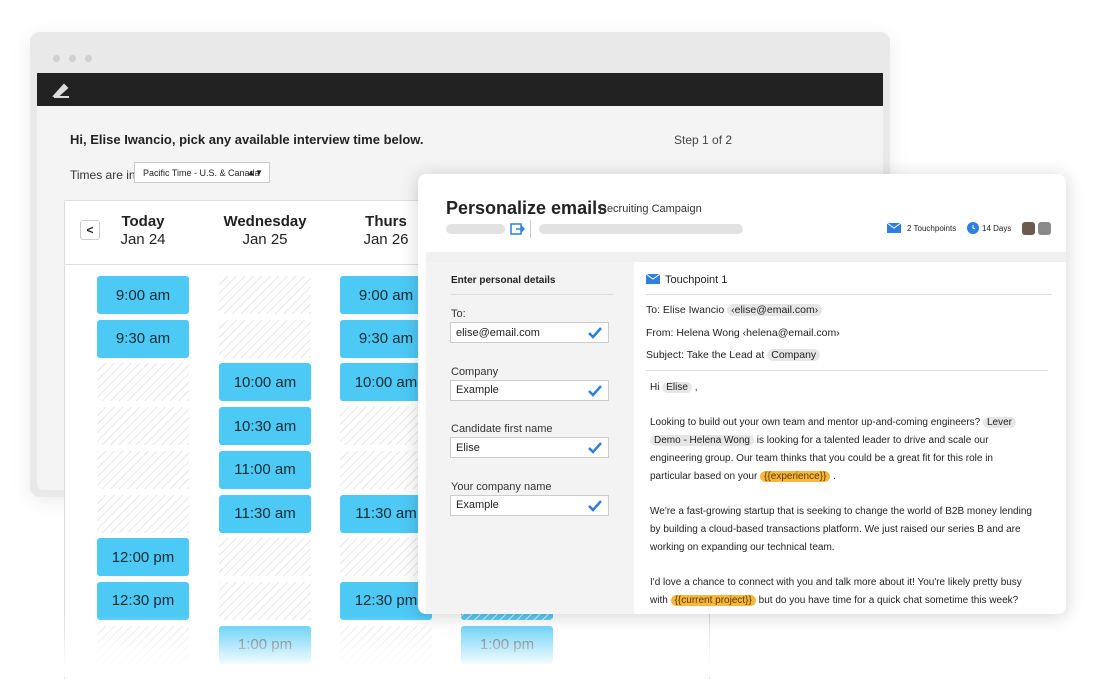 The height and width of the screenshot is (679, 1096). Describe the element at coordinates (746, 257) in the screenshot. I see `band` at that location.